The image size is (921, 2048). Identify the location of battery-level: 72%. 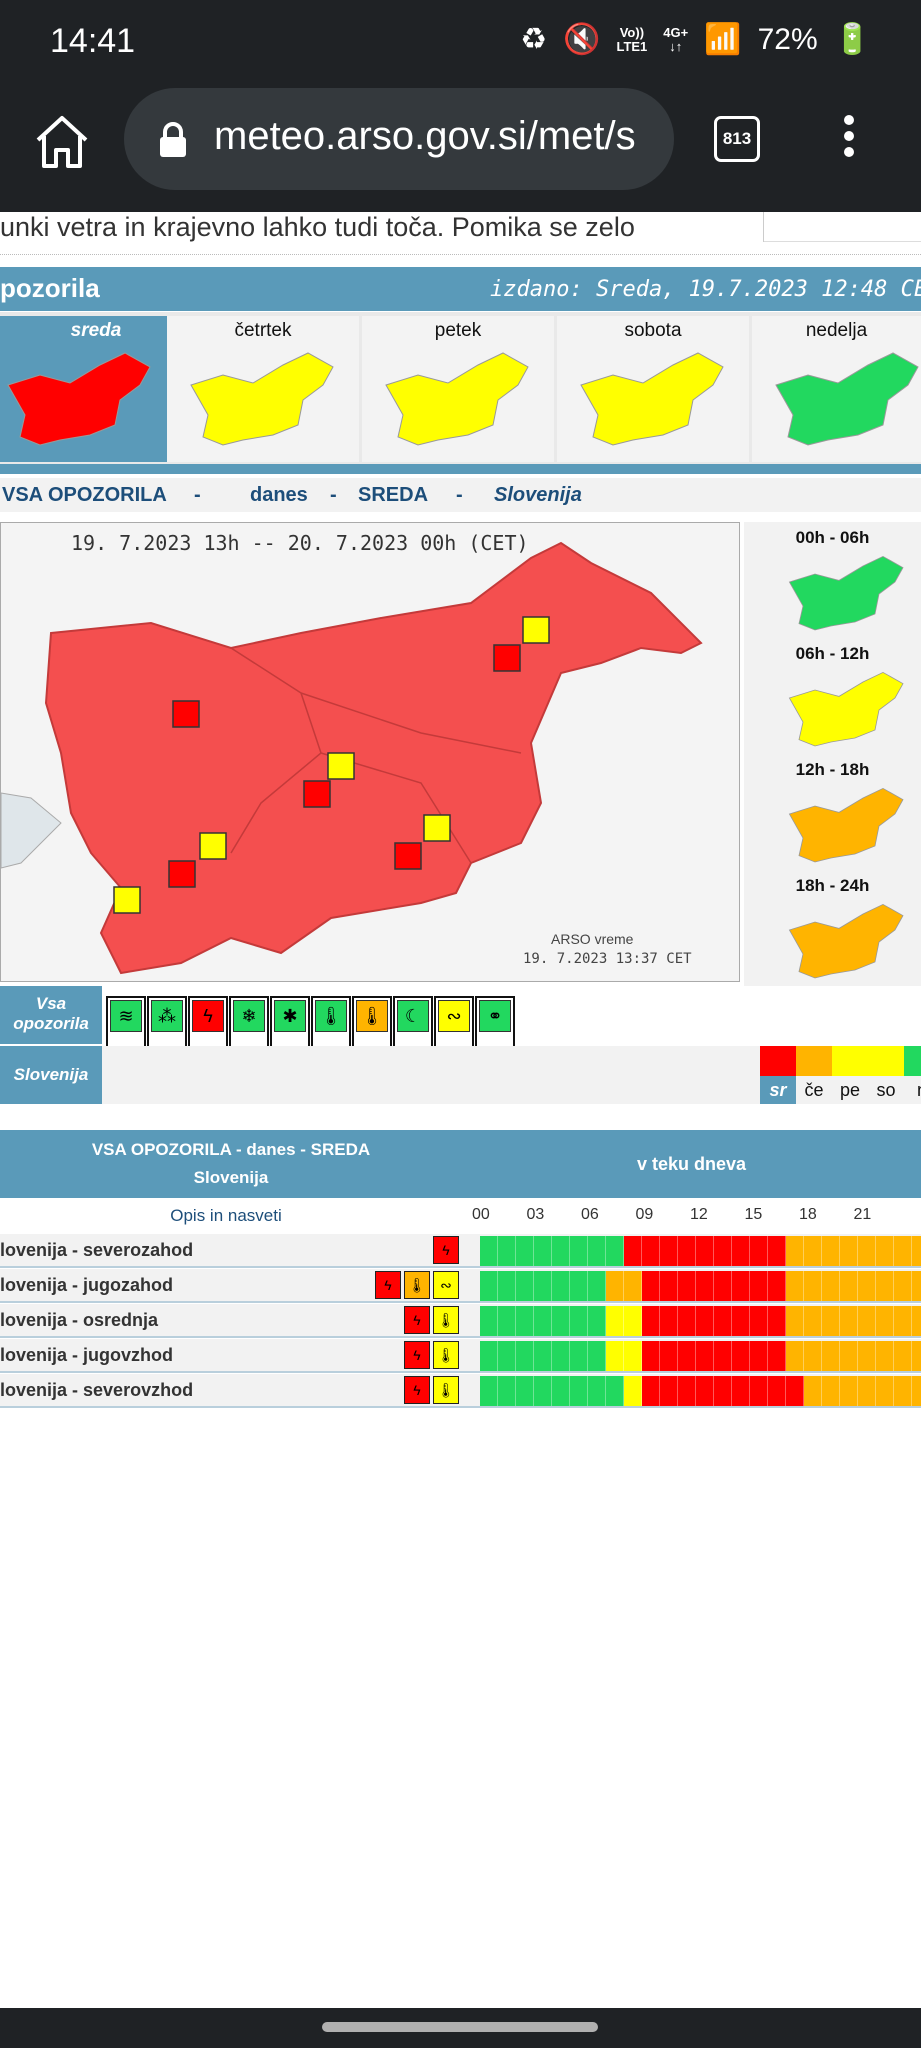
(787, 39).